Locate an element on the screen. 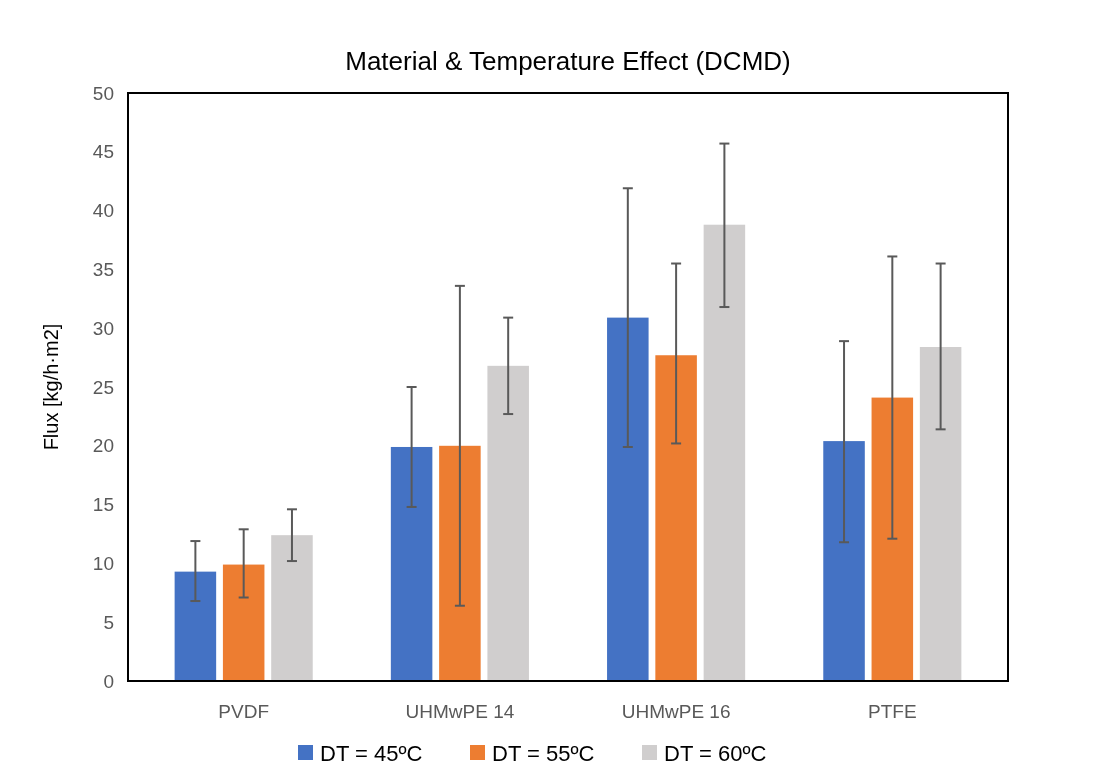  y-tick-label: 25 is located at coordinates (103, 387).